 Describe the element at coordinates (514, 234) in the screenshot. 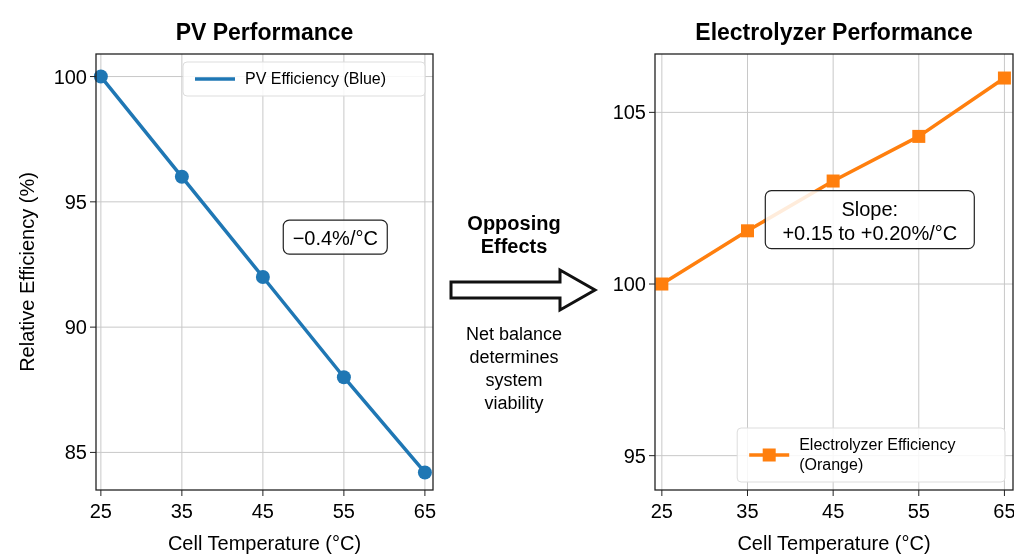

I see `text: Opposing Effects` at that location.